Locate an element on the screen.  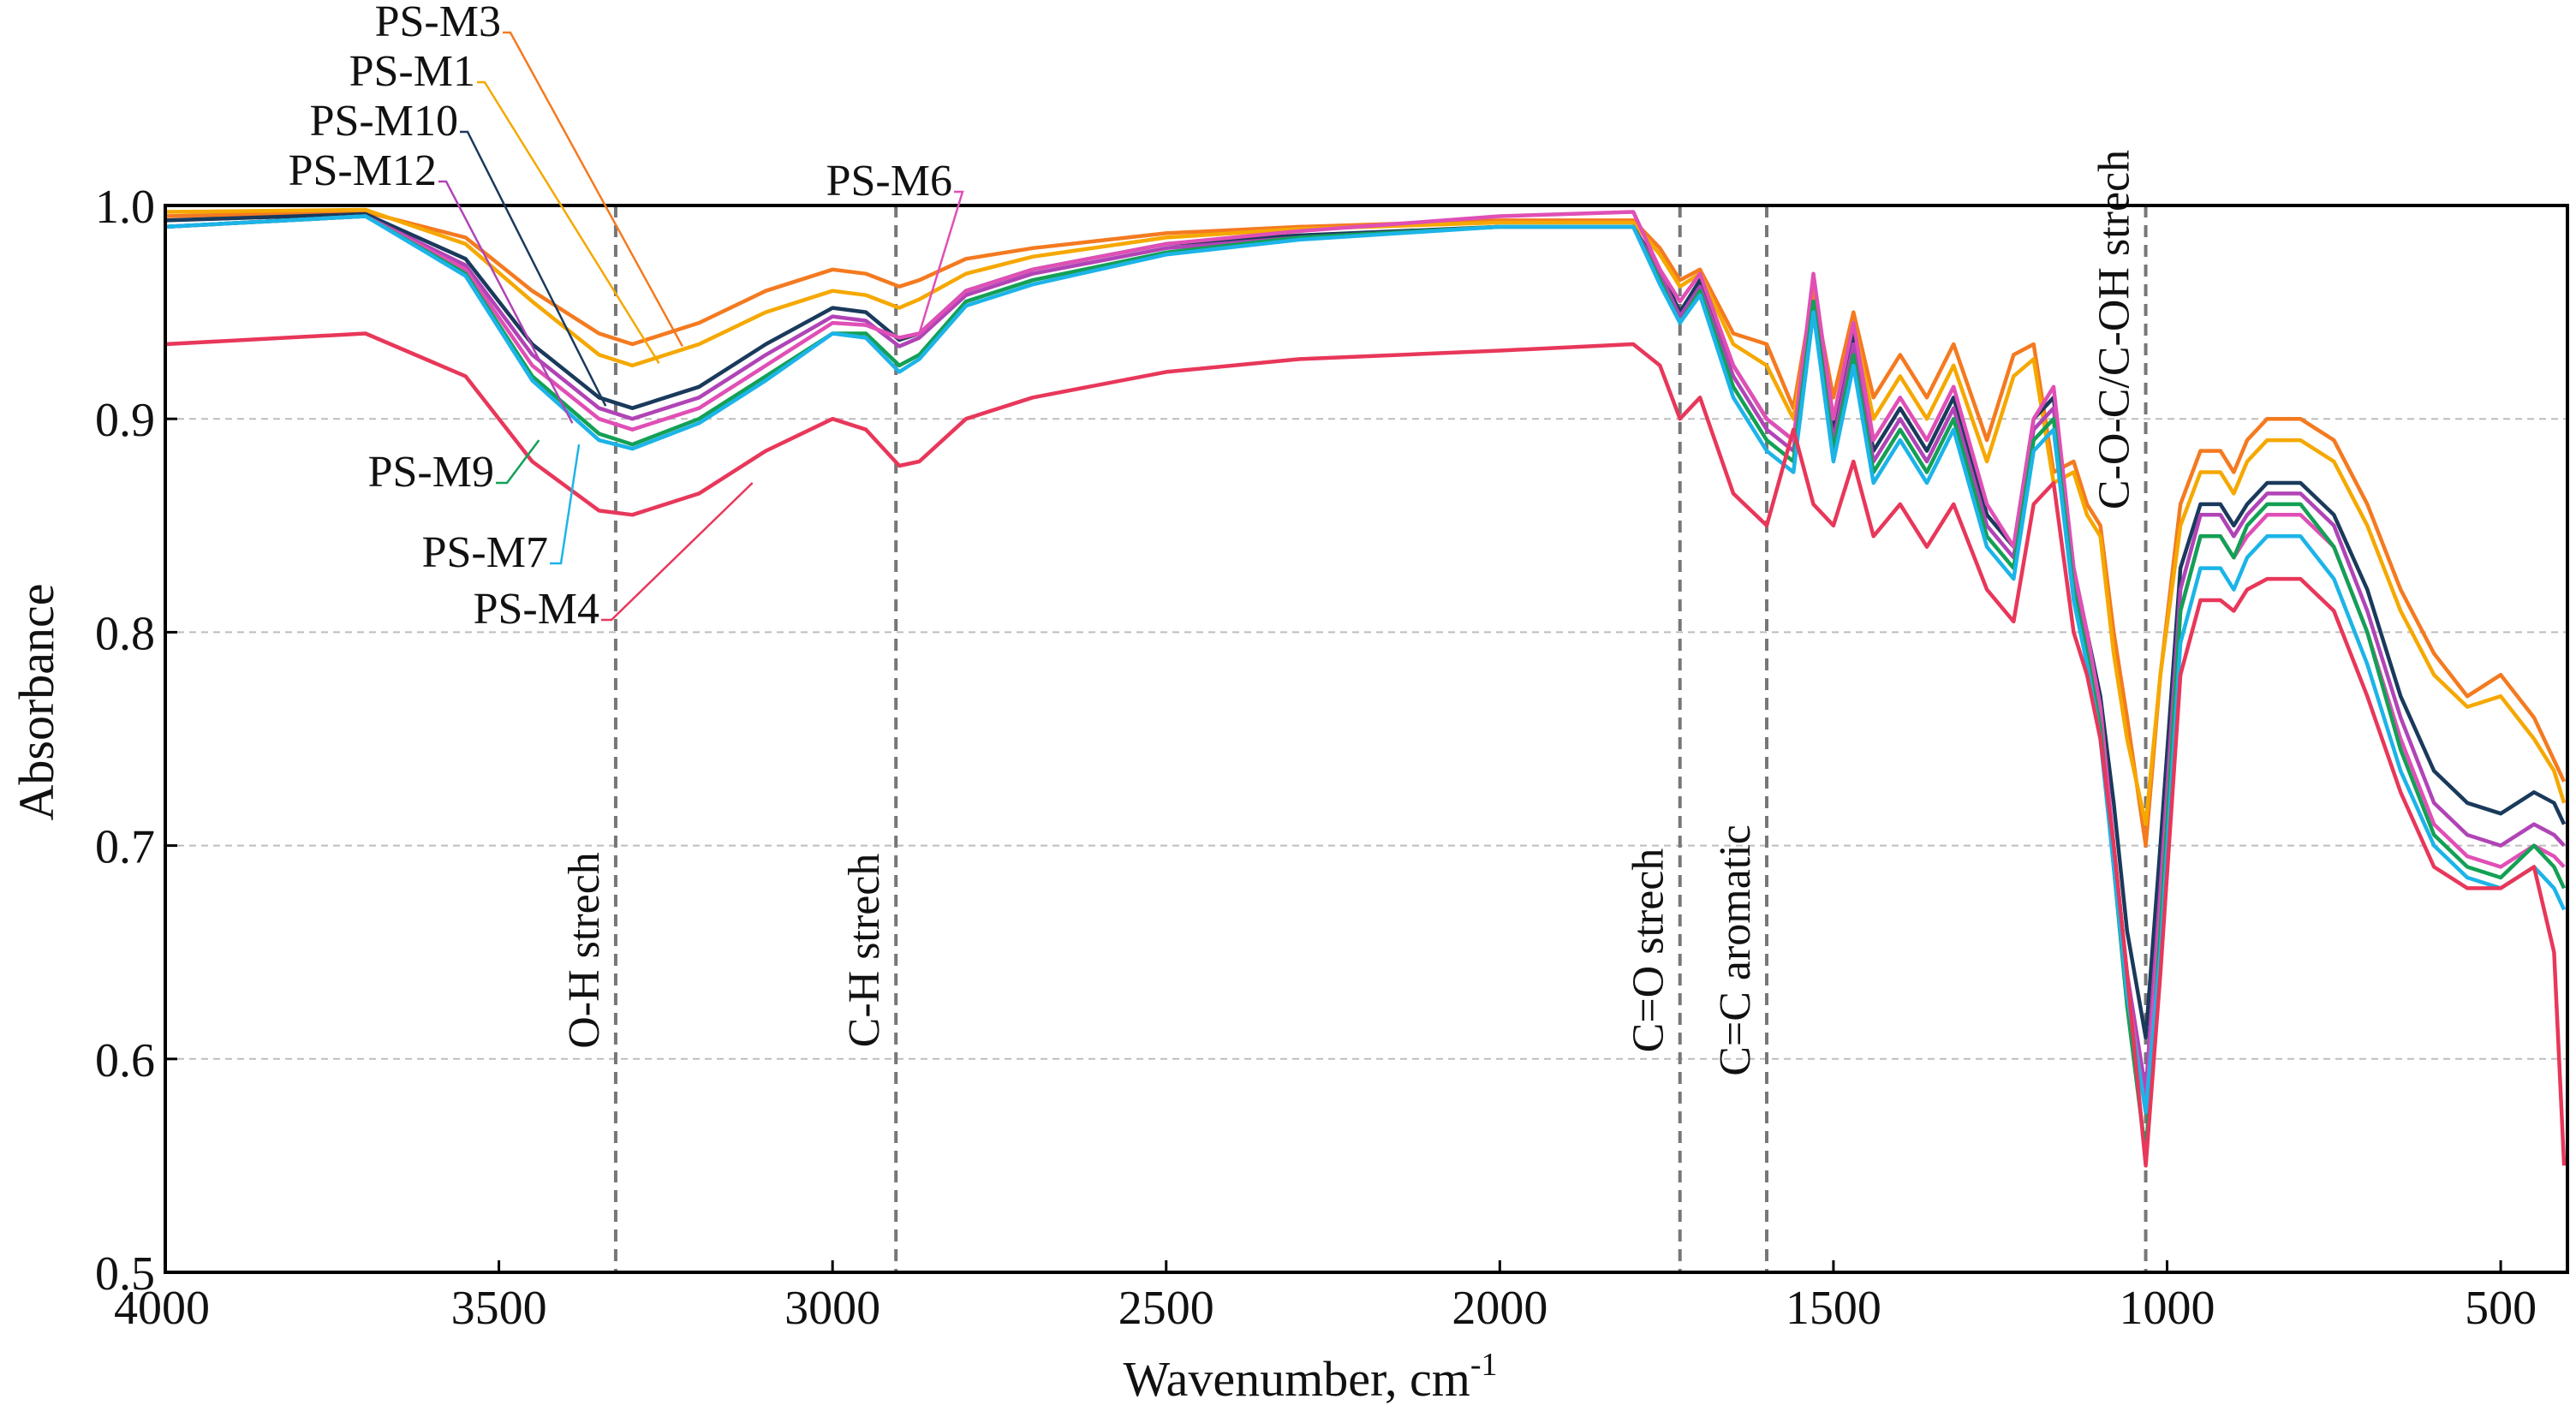
x-axis-label-superscript: -1 is located at coordinates (1484, 1365).